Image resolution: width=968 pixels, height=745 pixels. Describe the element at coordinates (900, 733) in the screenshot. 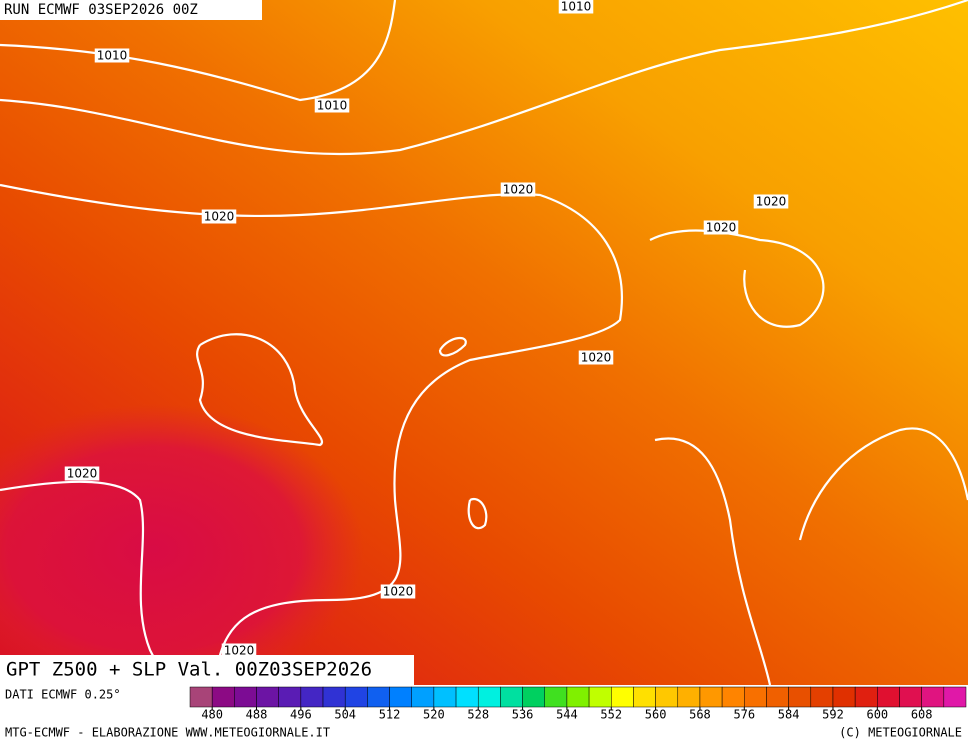

I see `footer-right: (C) METEOGIORNALE` at that location.